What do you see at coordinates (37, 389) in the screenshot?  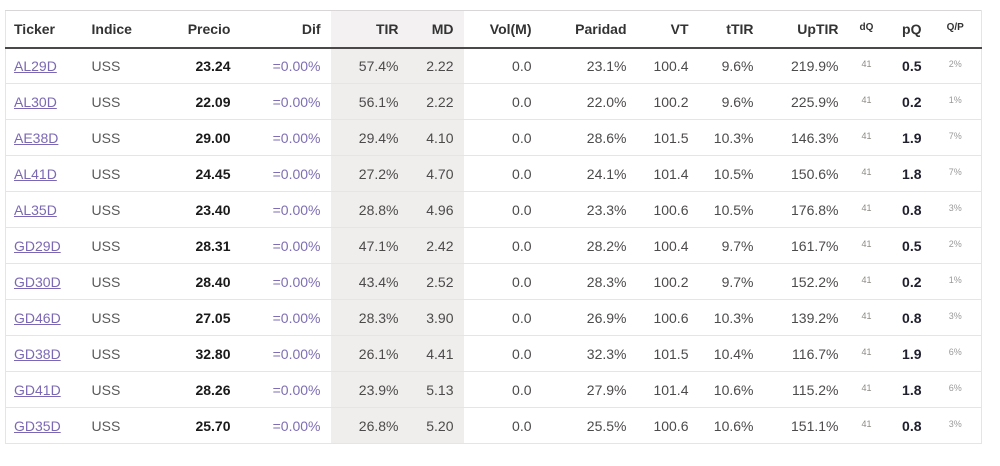 I see `ticker-link: GD41D` at bounding box center [37, 389].